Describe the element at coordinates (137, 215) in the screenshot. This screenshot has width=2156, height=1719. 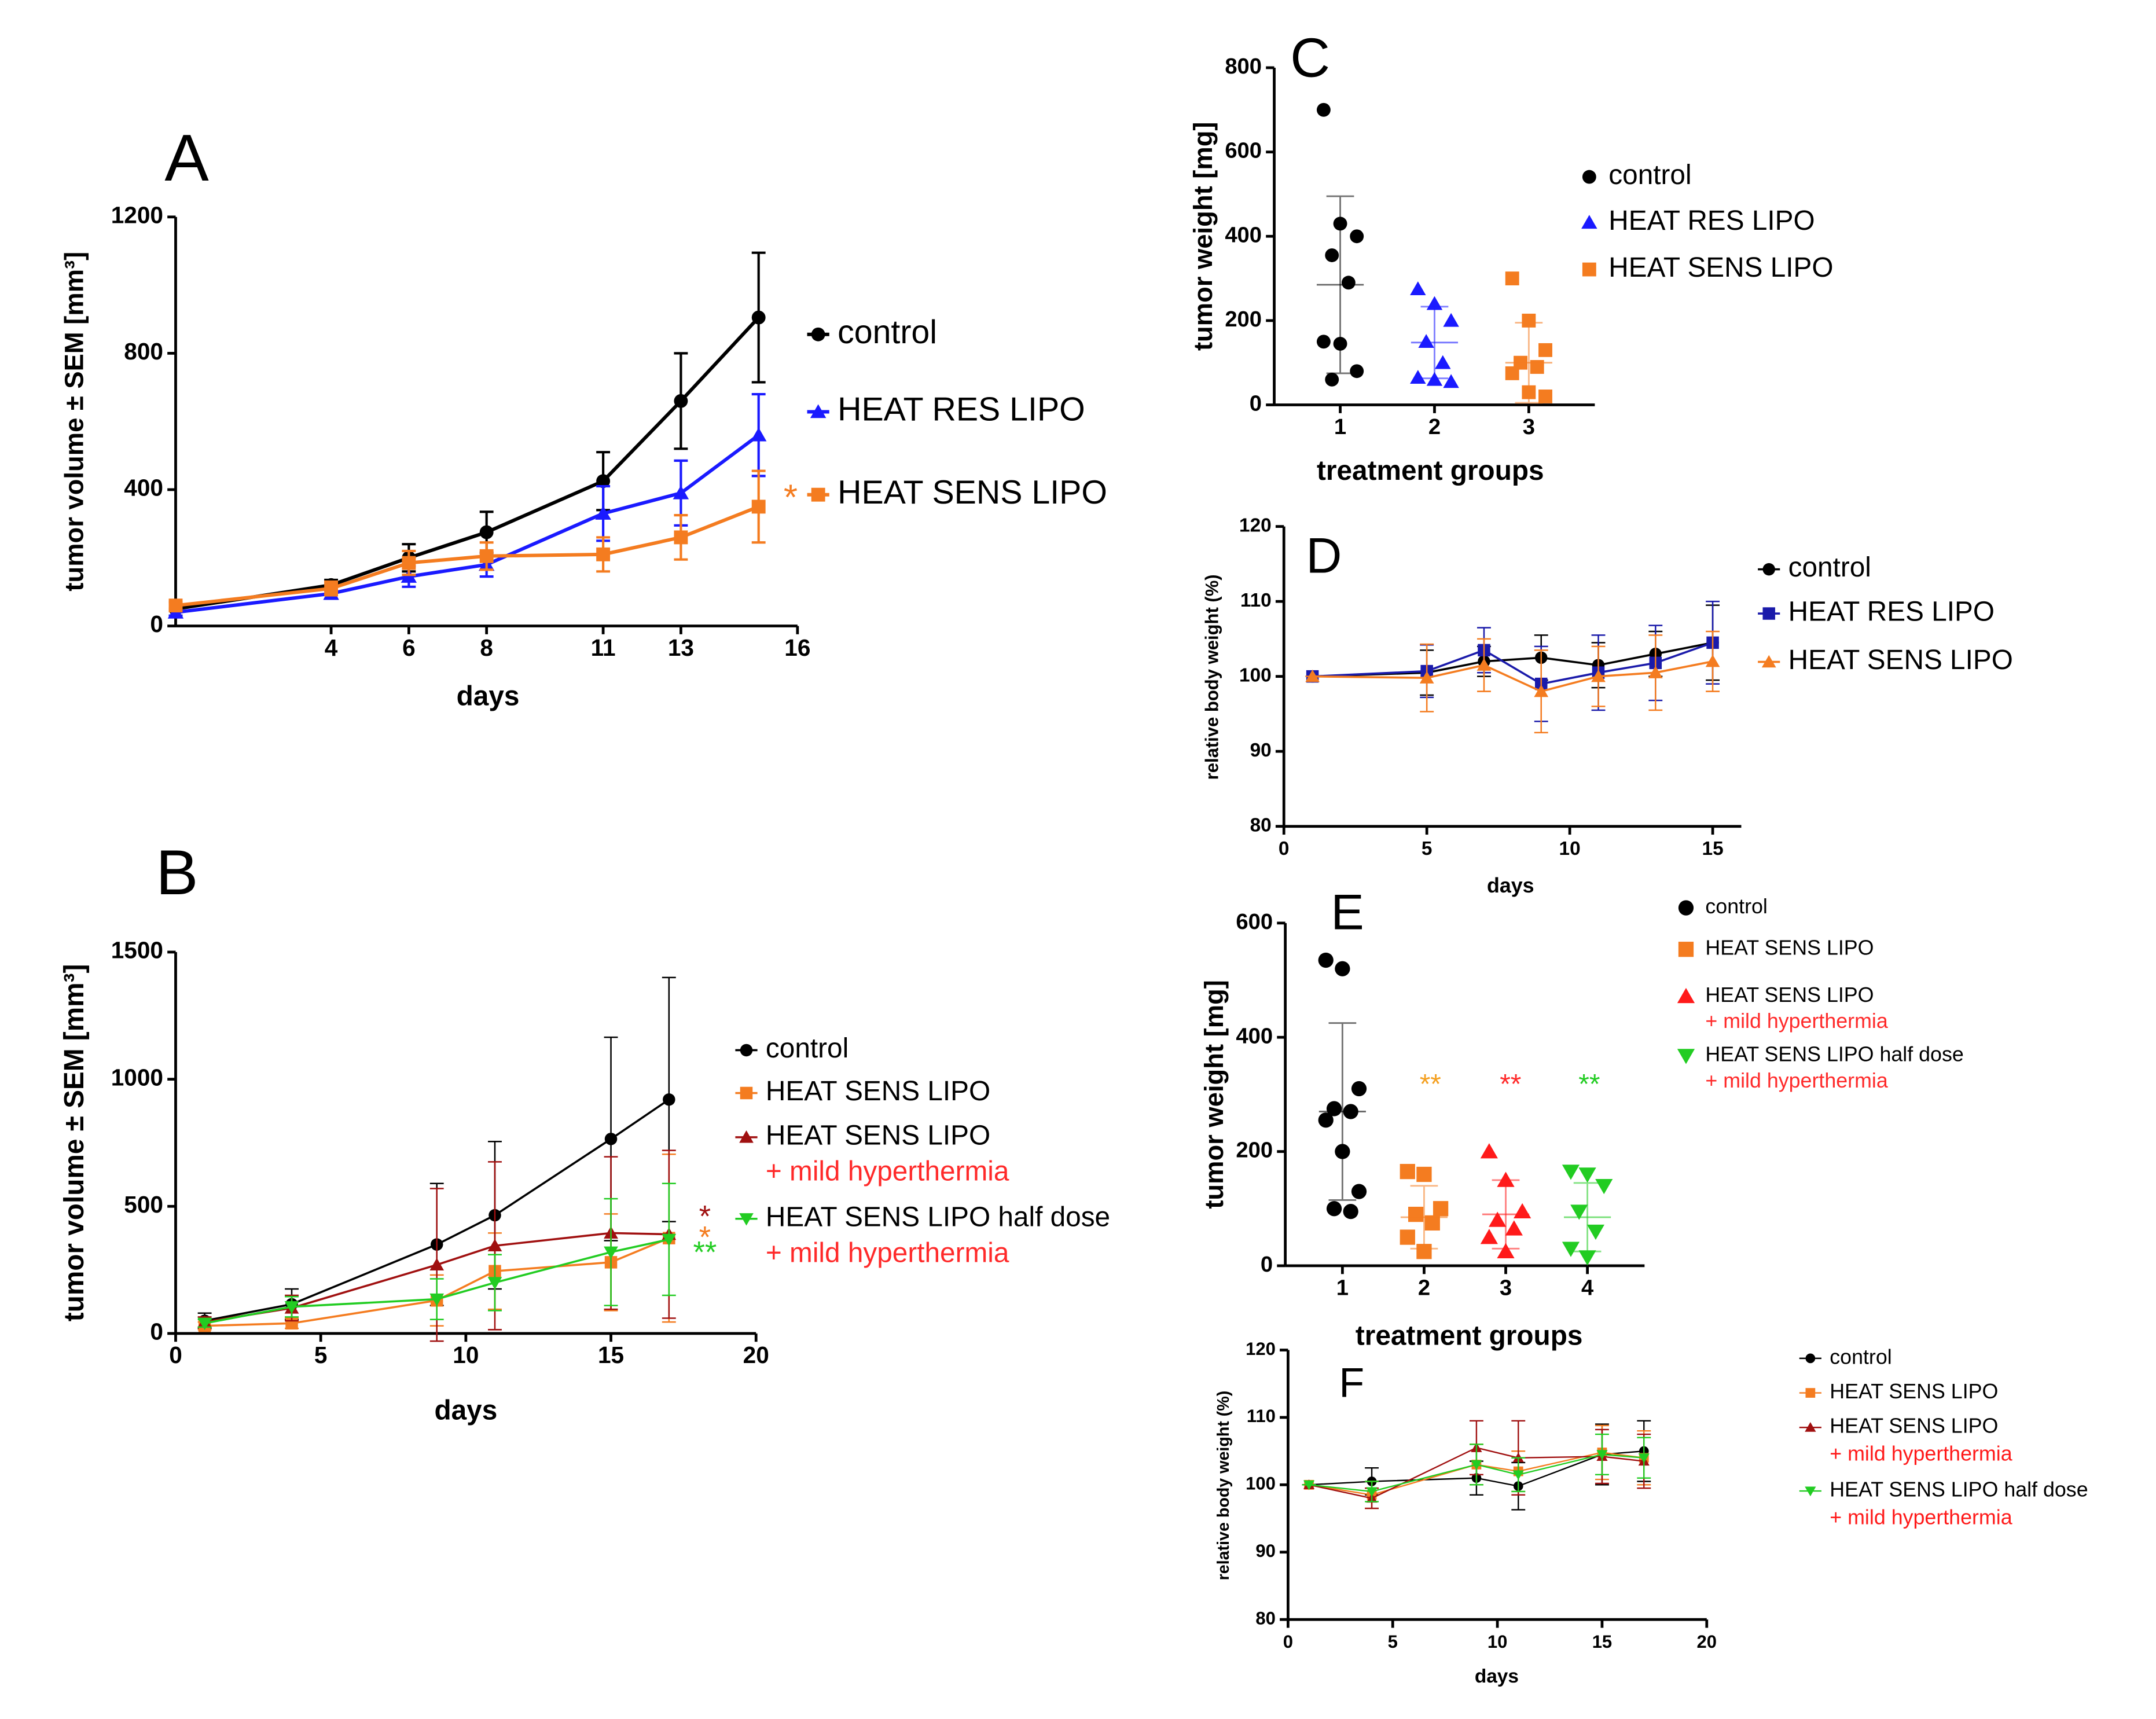
I see `y-tick-label: 1200` at that location.